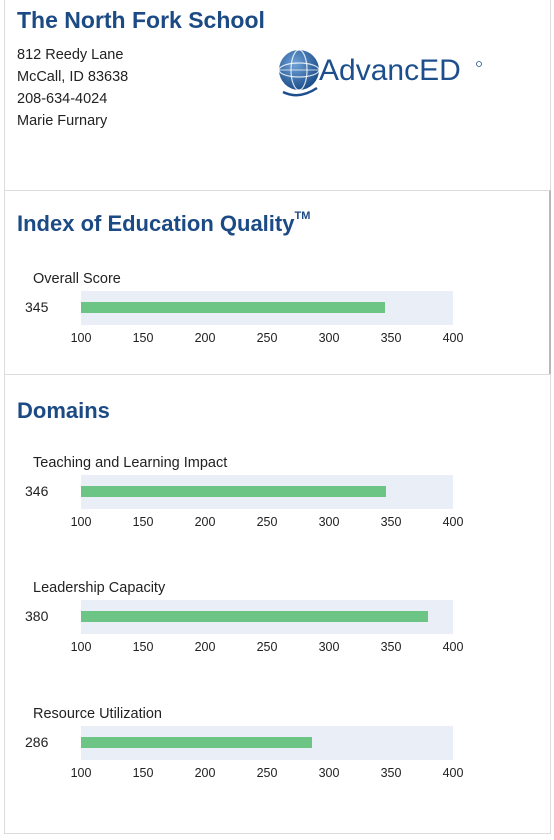 Image resolution: width=554 pixels, height=840 pixels. I want to click on contact-name: Marie Furnary, so click(62, 121).